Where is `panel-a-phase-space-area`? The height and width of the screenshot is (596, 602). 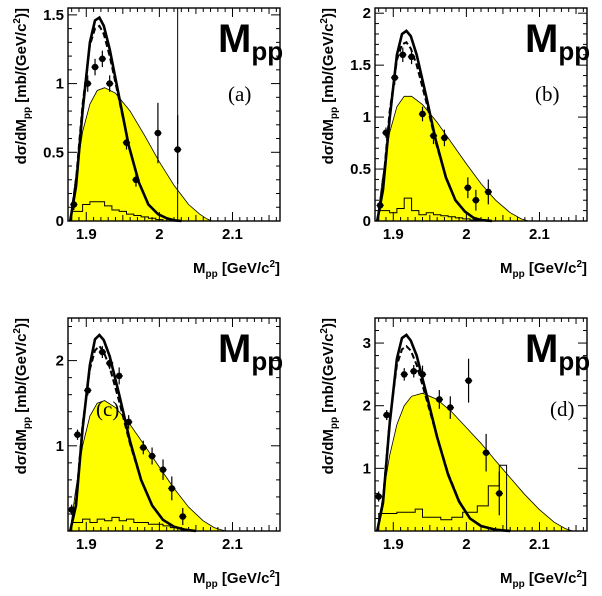 panel-a-phase-space-area is located at coordinates (141, 154).